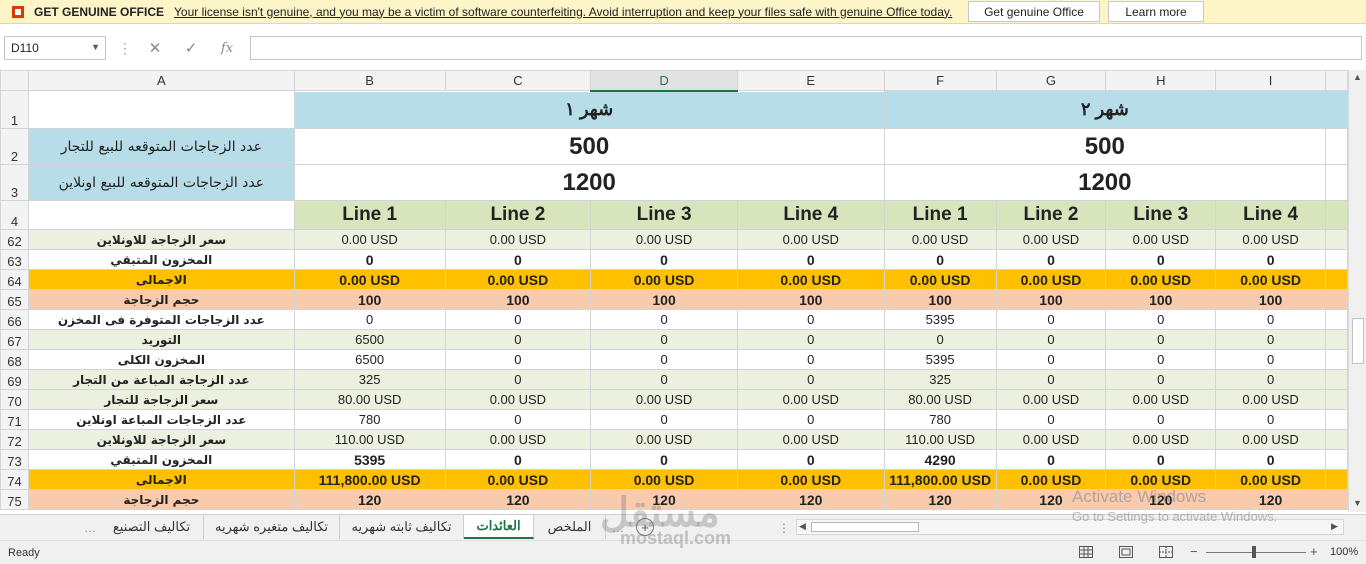  What do you see at coordinates (161, 279) in the screenshot?
I see `row-label: الاجمالى` at bounding box center [161, 279].